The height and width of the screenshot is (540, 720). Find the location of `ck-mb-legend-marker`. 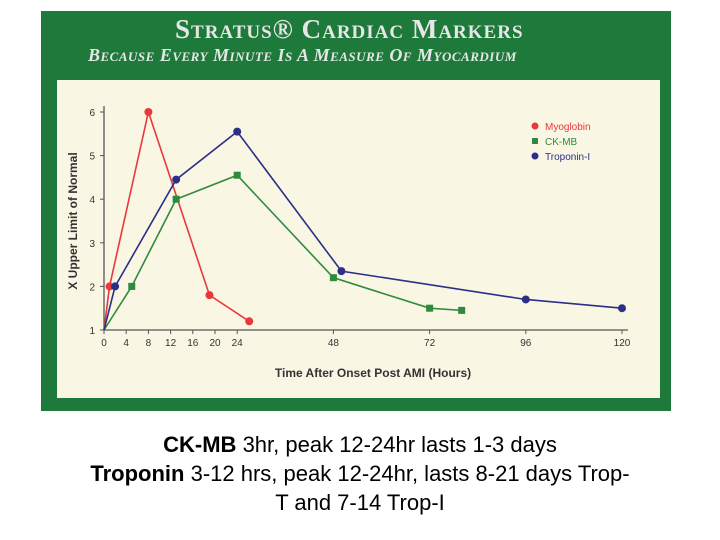

ck-mb-legend-marker is located at coordinates (535, 141).